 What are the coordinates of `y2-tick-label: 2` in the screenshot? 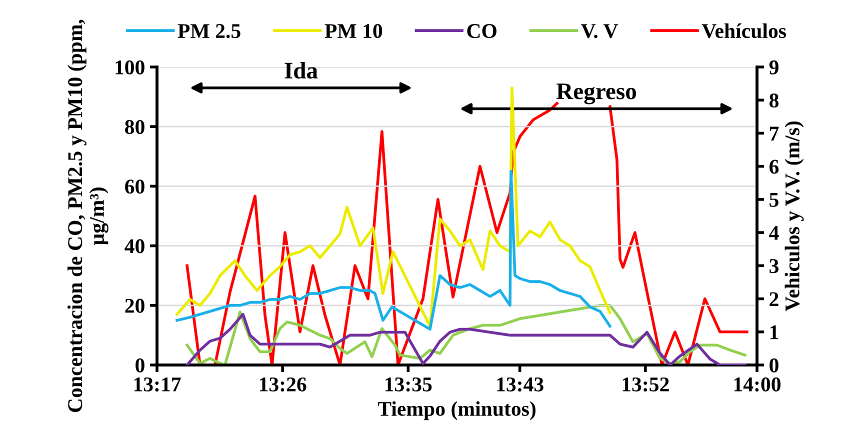 It's located at (774, 299).